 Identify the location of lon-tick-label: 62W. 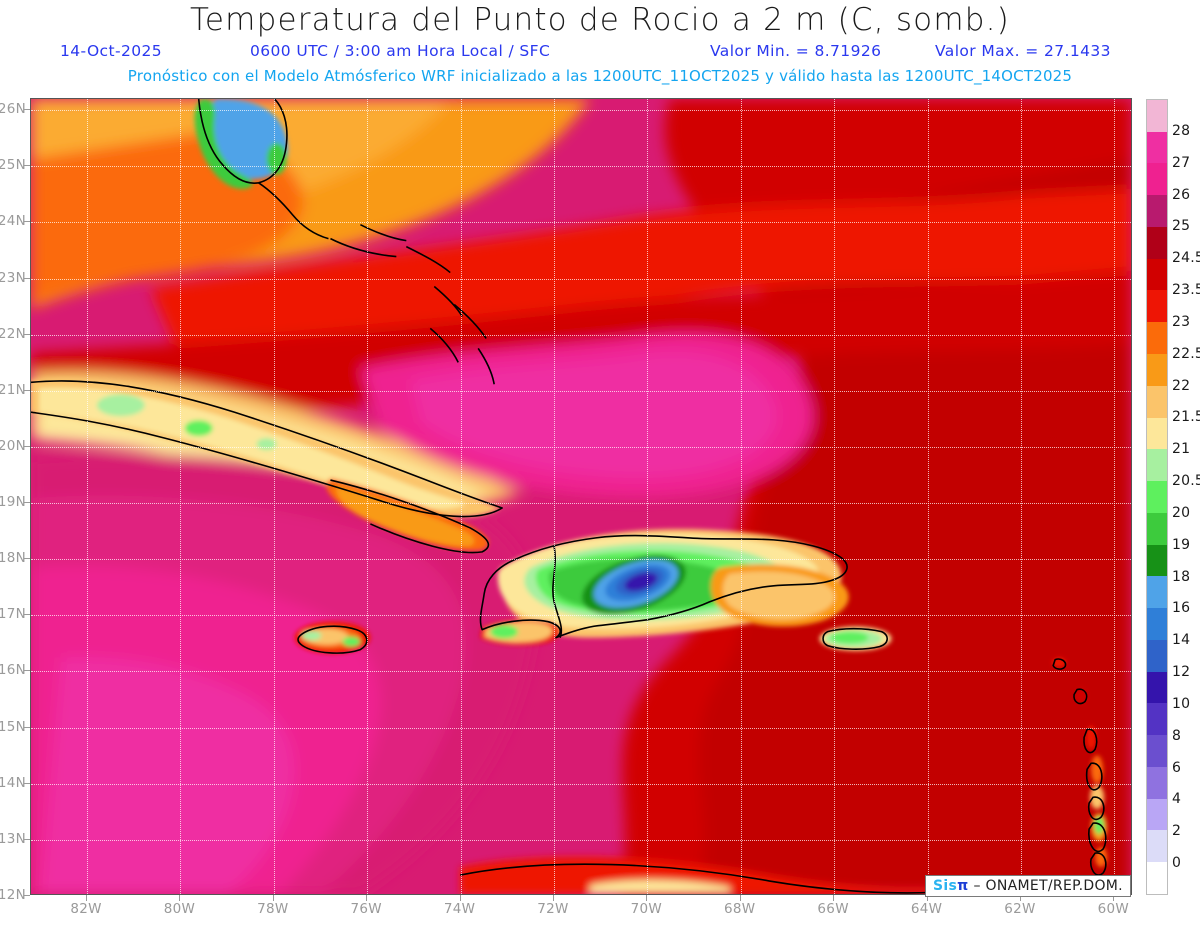
(1020, 909).